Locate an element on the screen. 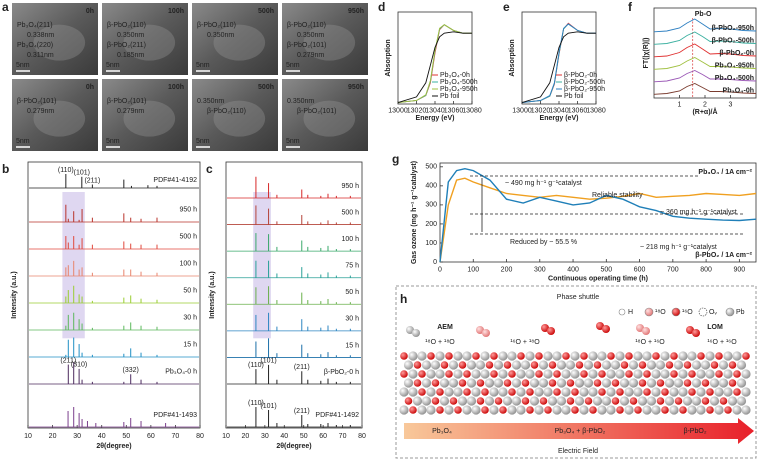 The width and height of the screenshot is (760, 460). y-tick-label: 300 is located at coordinates (431, 205).